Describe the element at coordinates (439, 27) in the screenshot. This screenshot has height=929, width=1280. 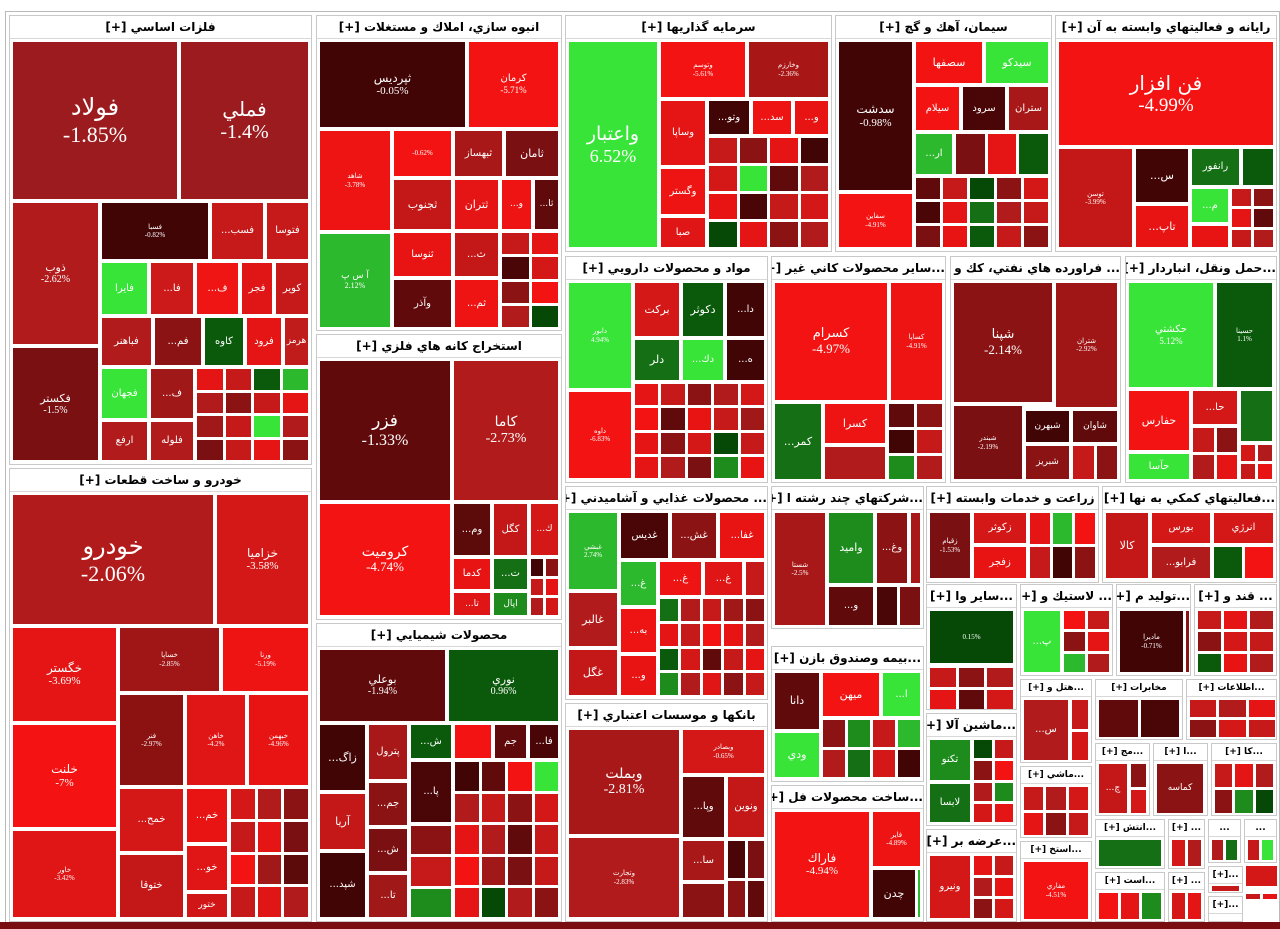
I see `sector-header-real-estate: انبوه سازي، املاك و مستغلات [+]` at that location.